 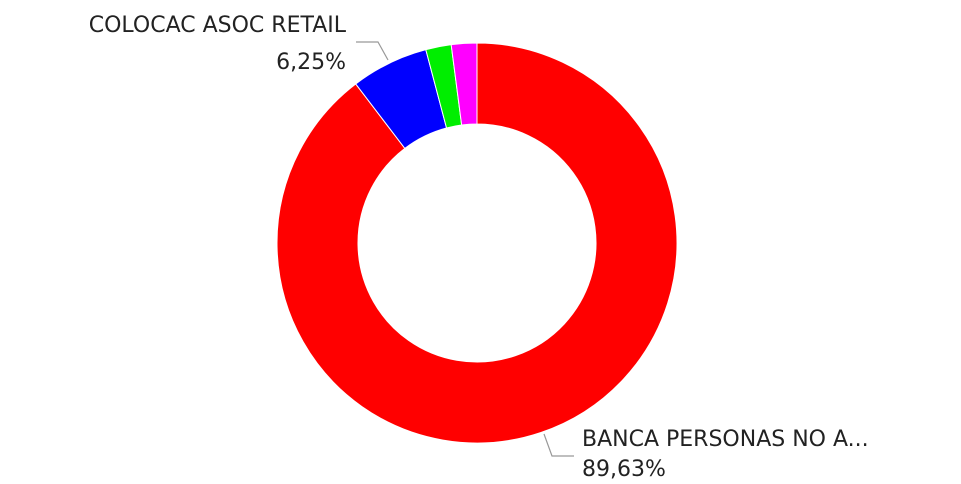 I want to click on slice-value-colocac-asoc-retail: 6,25%, so click(x=311, y=62).